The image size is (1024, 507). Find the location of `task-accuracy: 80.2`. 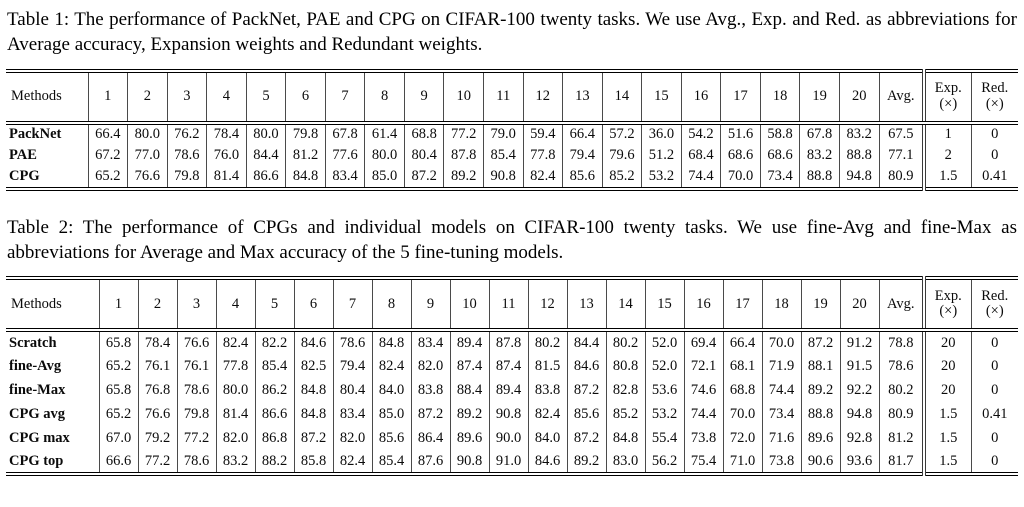

task-accuracy: 80.2 is located at coordinates (547, 342).